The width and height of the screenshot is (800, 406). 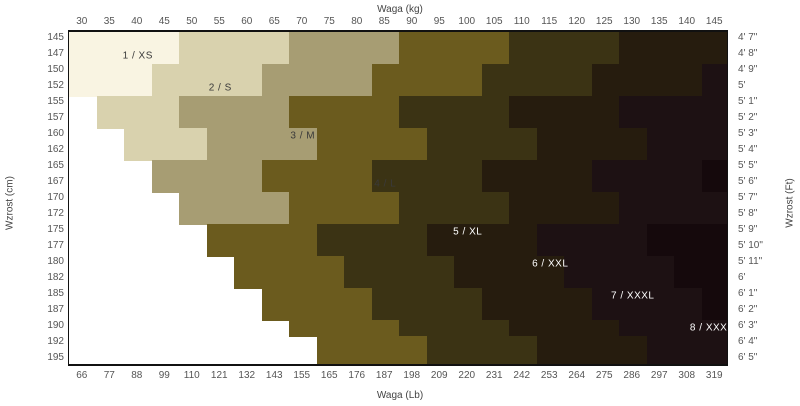 What do you see at coordinates (385, 184) in the screenshot?
I see `band-label-4: 4 / L` at bounding box center [385, 184].